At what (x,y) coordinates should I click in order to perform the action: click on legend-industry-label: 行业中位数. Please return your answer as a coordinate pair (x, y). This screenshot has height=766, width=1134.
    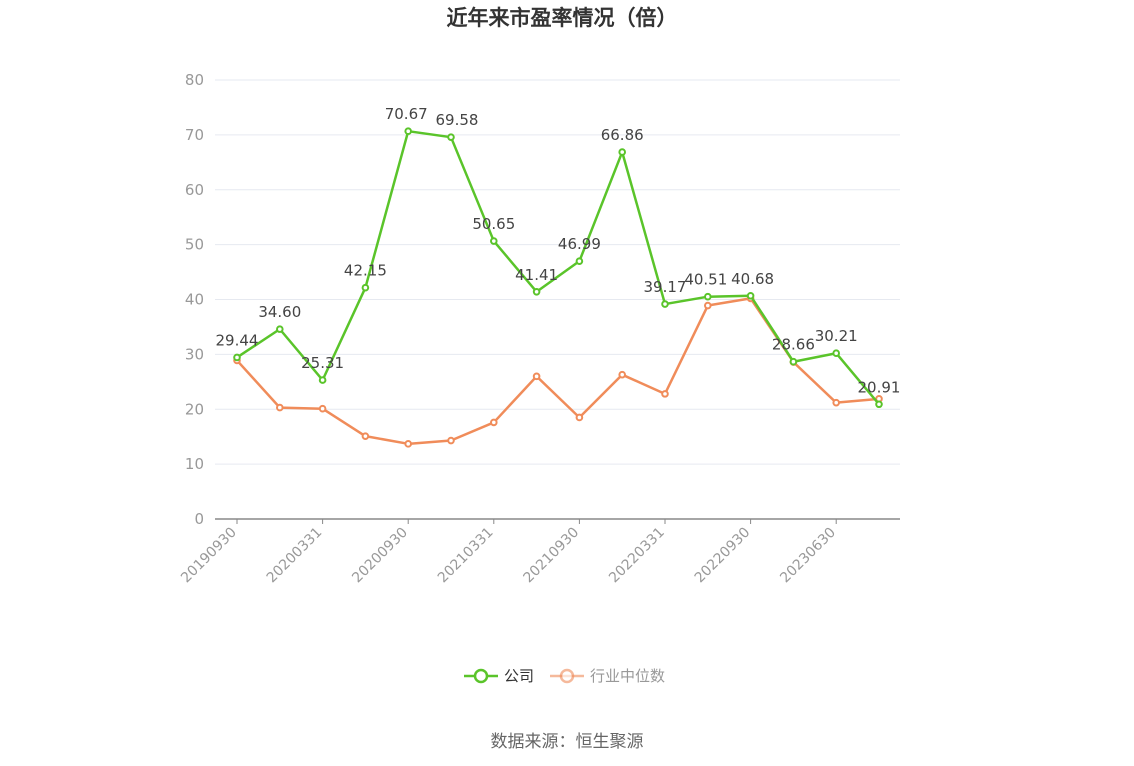
    Looking at the image, I should click on (627, 676).